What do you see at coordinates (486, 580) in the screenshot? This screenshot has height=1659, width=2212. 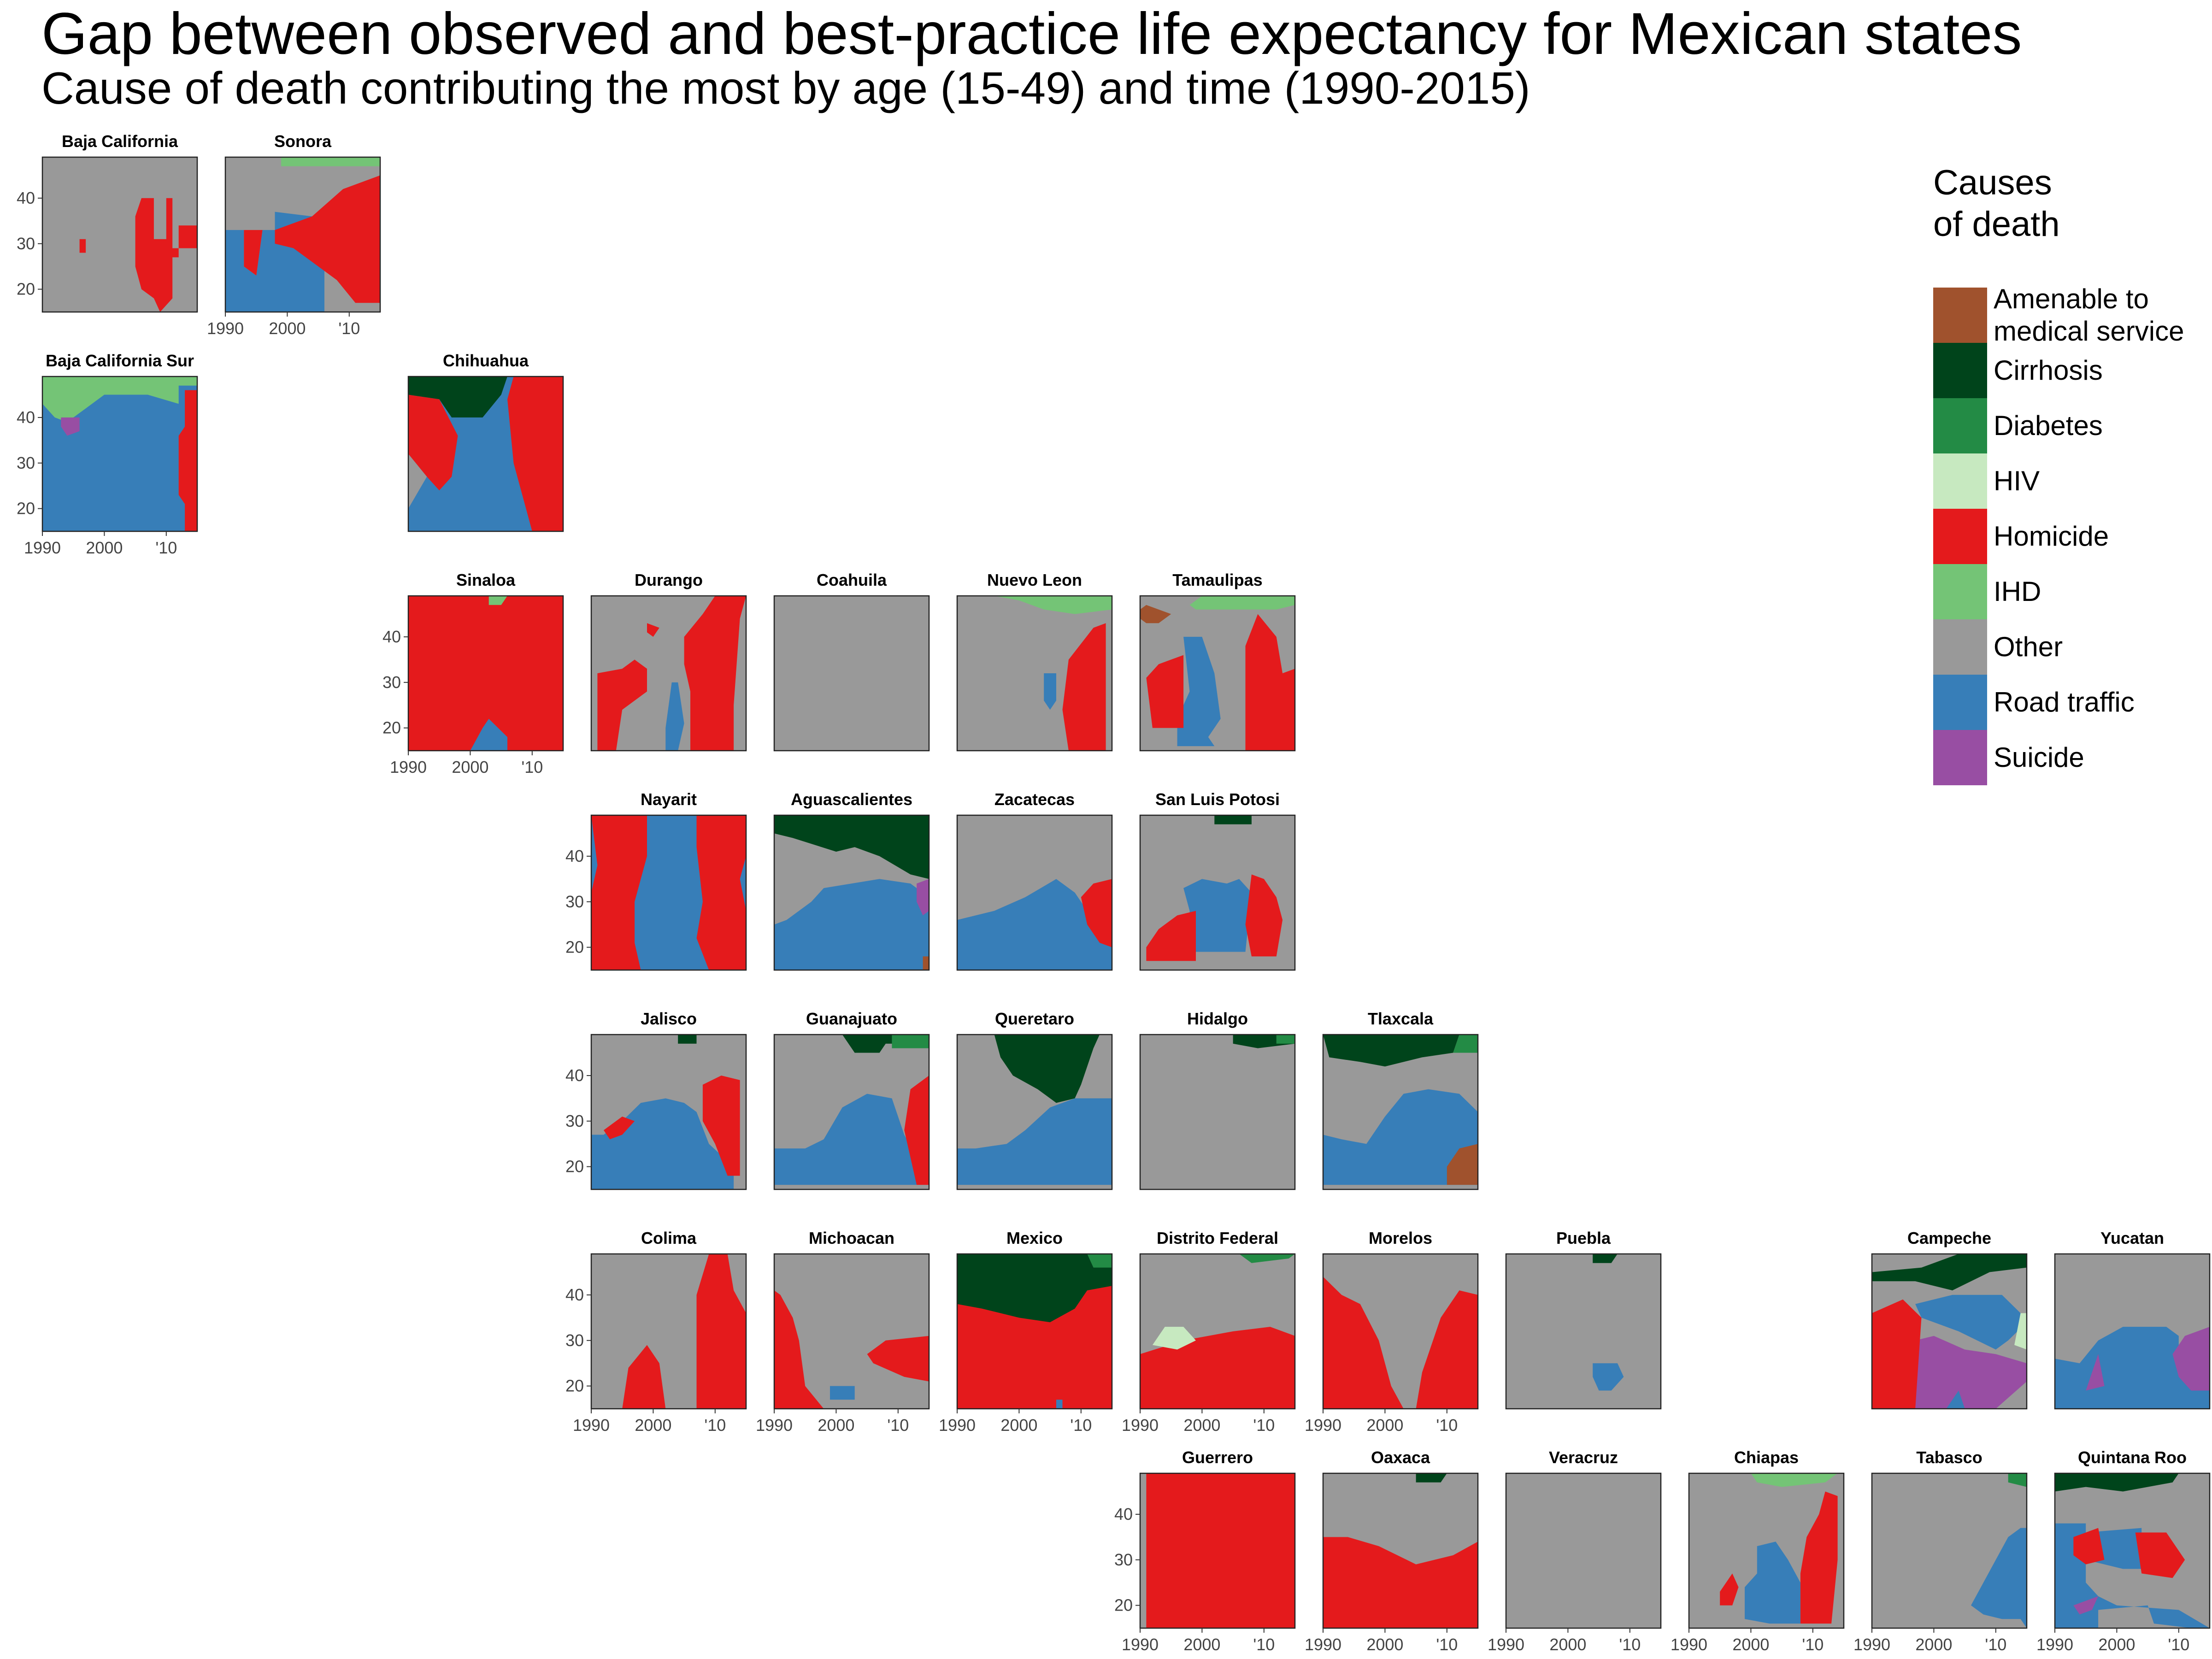 I see `panel-strip-label: Sinaloa` at bounding box center [486, 580].